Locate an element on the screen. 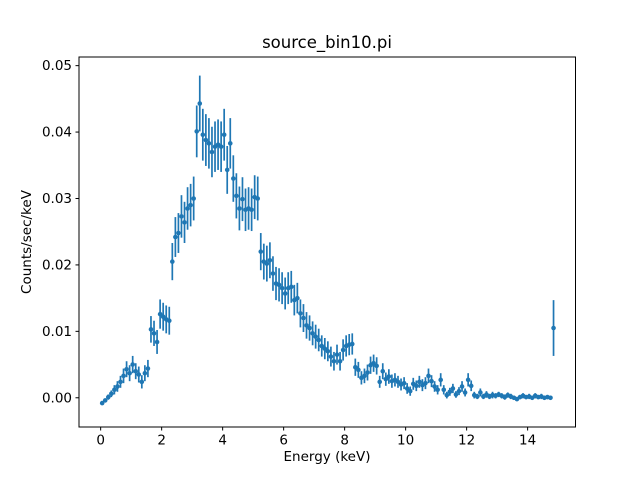 This screenshot has height=484, width=640. x-tick-label: 4 is located at coordinates (222, 441).